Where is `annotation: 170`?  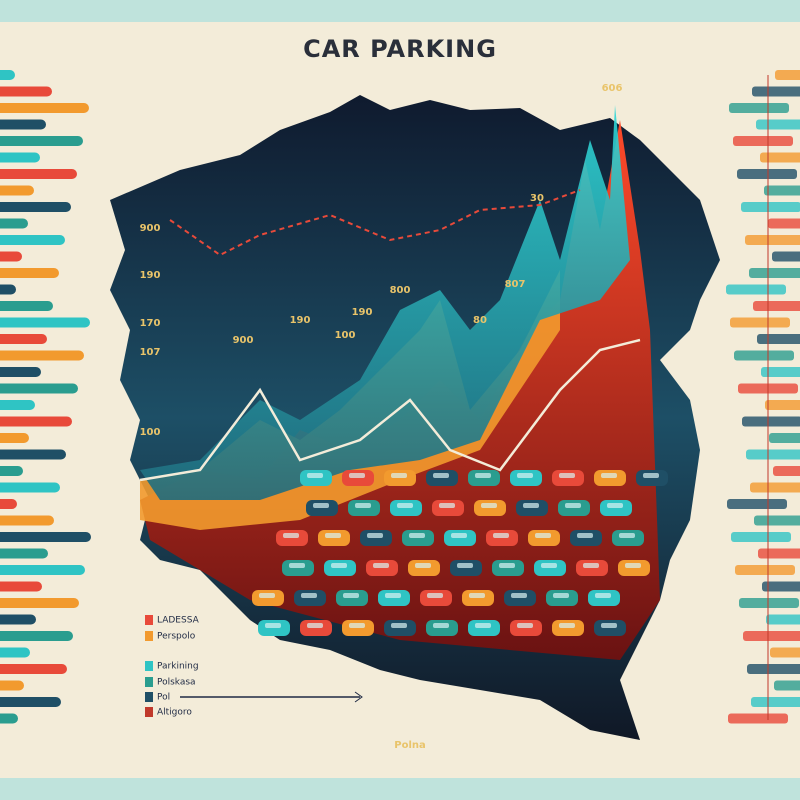 annotation: 170 is located at coordinates (150, 323).